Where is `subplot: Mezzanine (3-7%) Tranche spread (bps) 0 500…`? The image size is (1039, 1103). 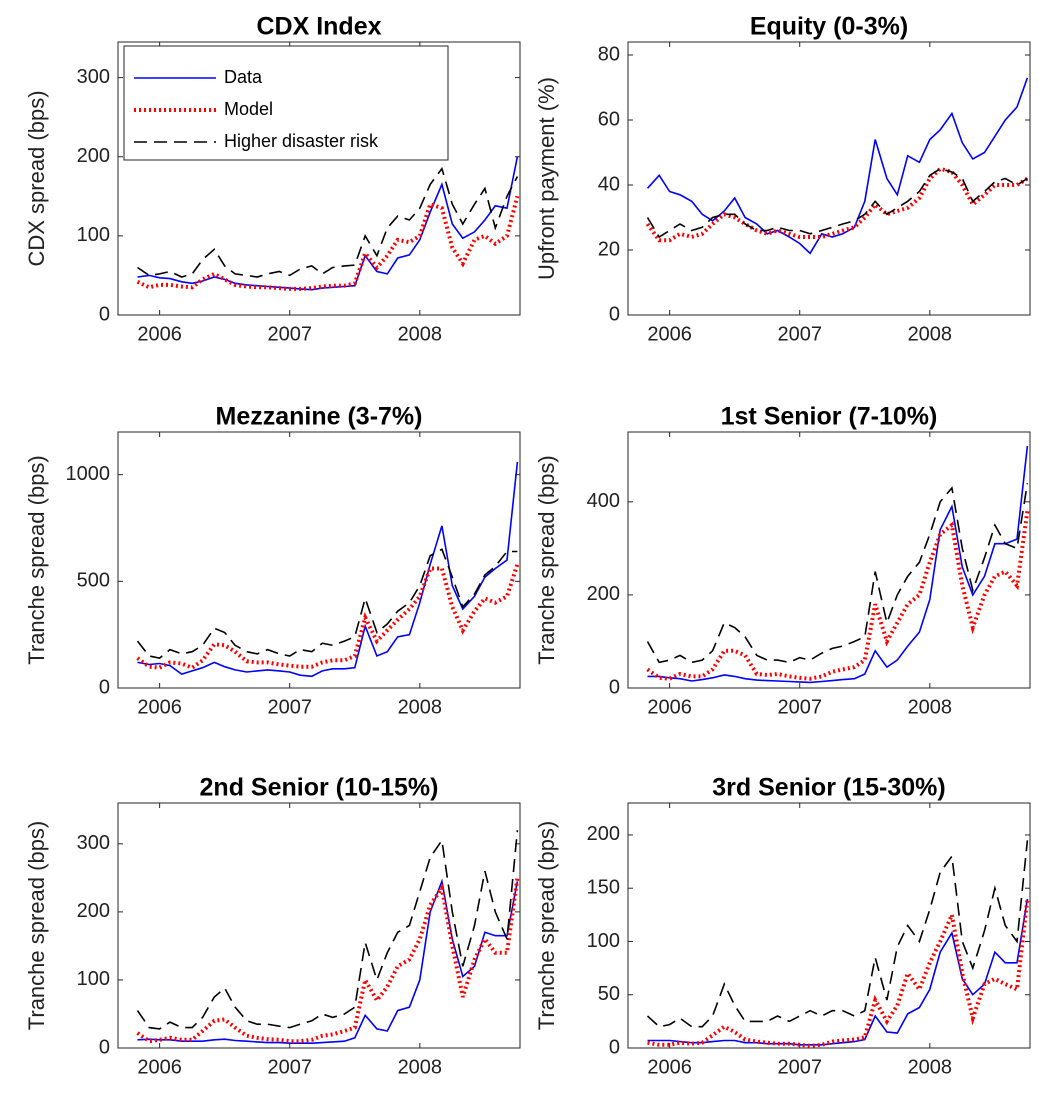 subplot: Mezzanine (3-7%) Tranche spread (bps) 0 500… is located at coordinates (272, 560).